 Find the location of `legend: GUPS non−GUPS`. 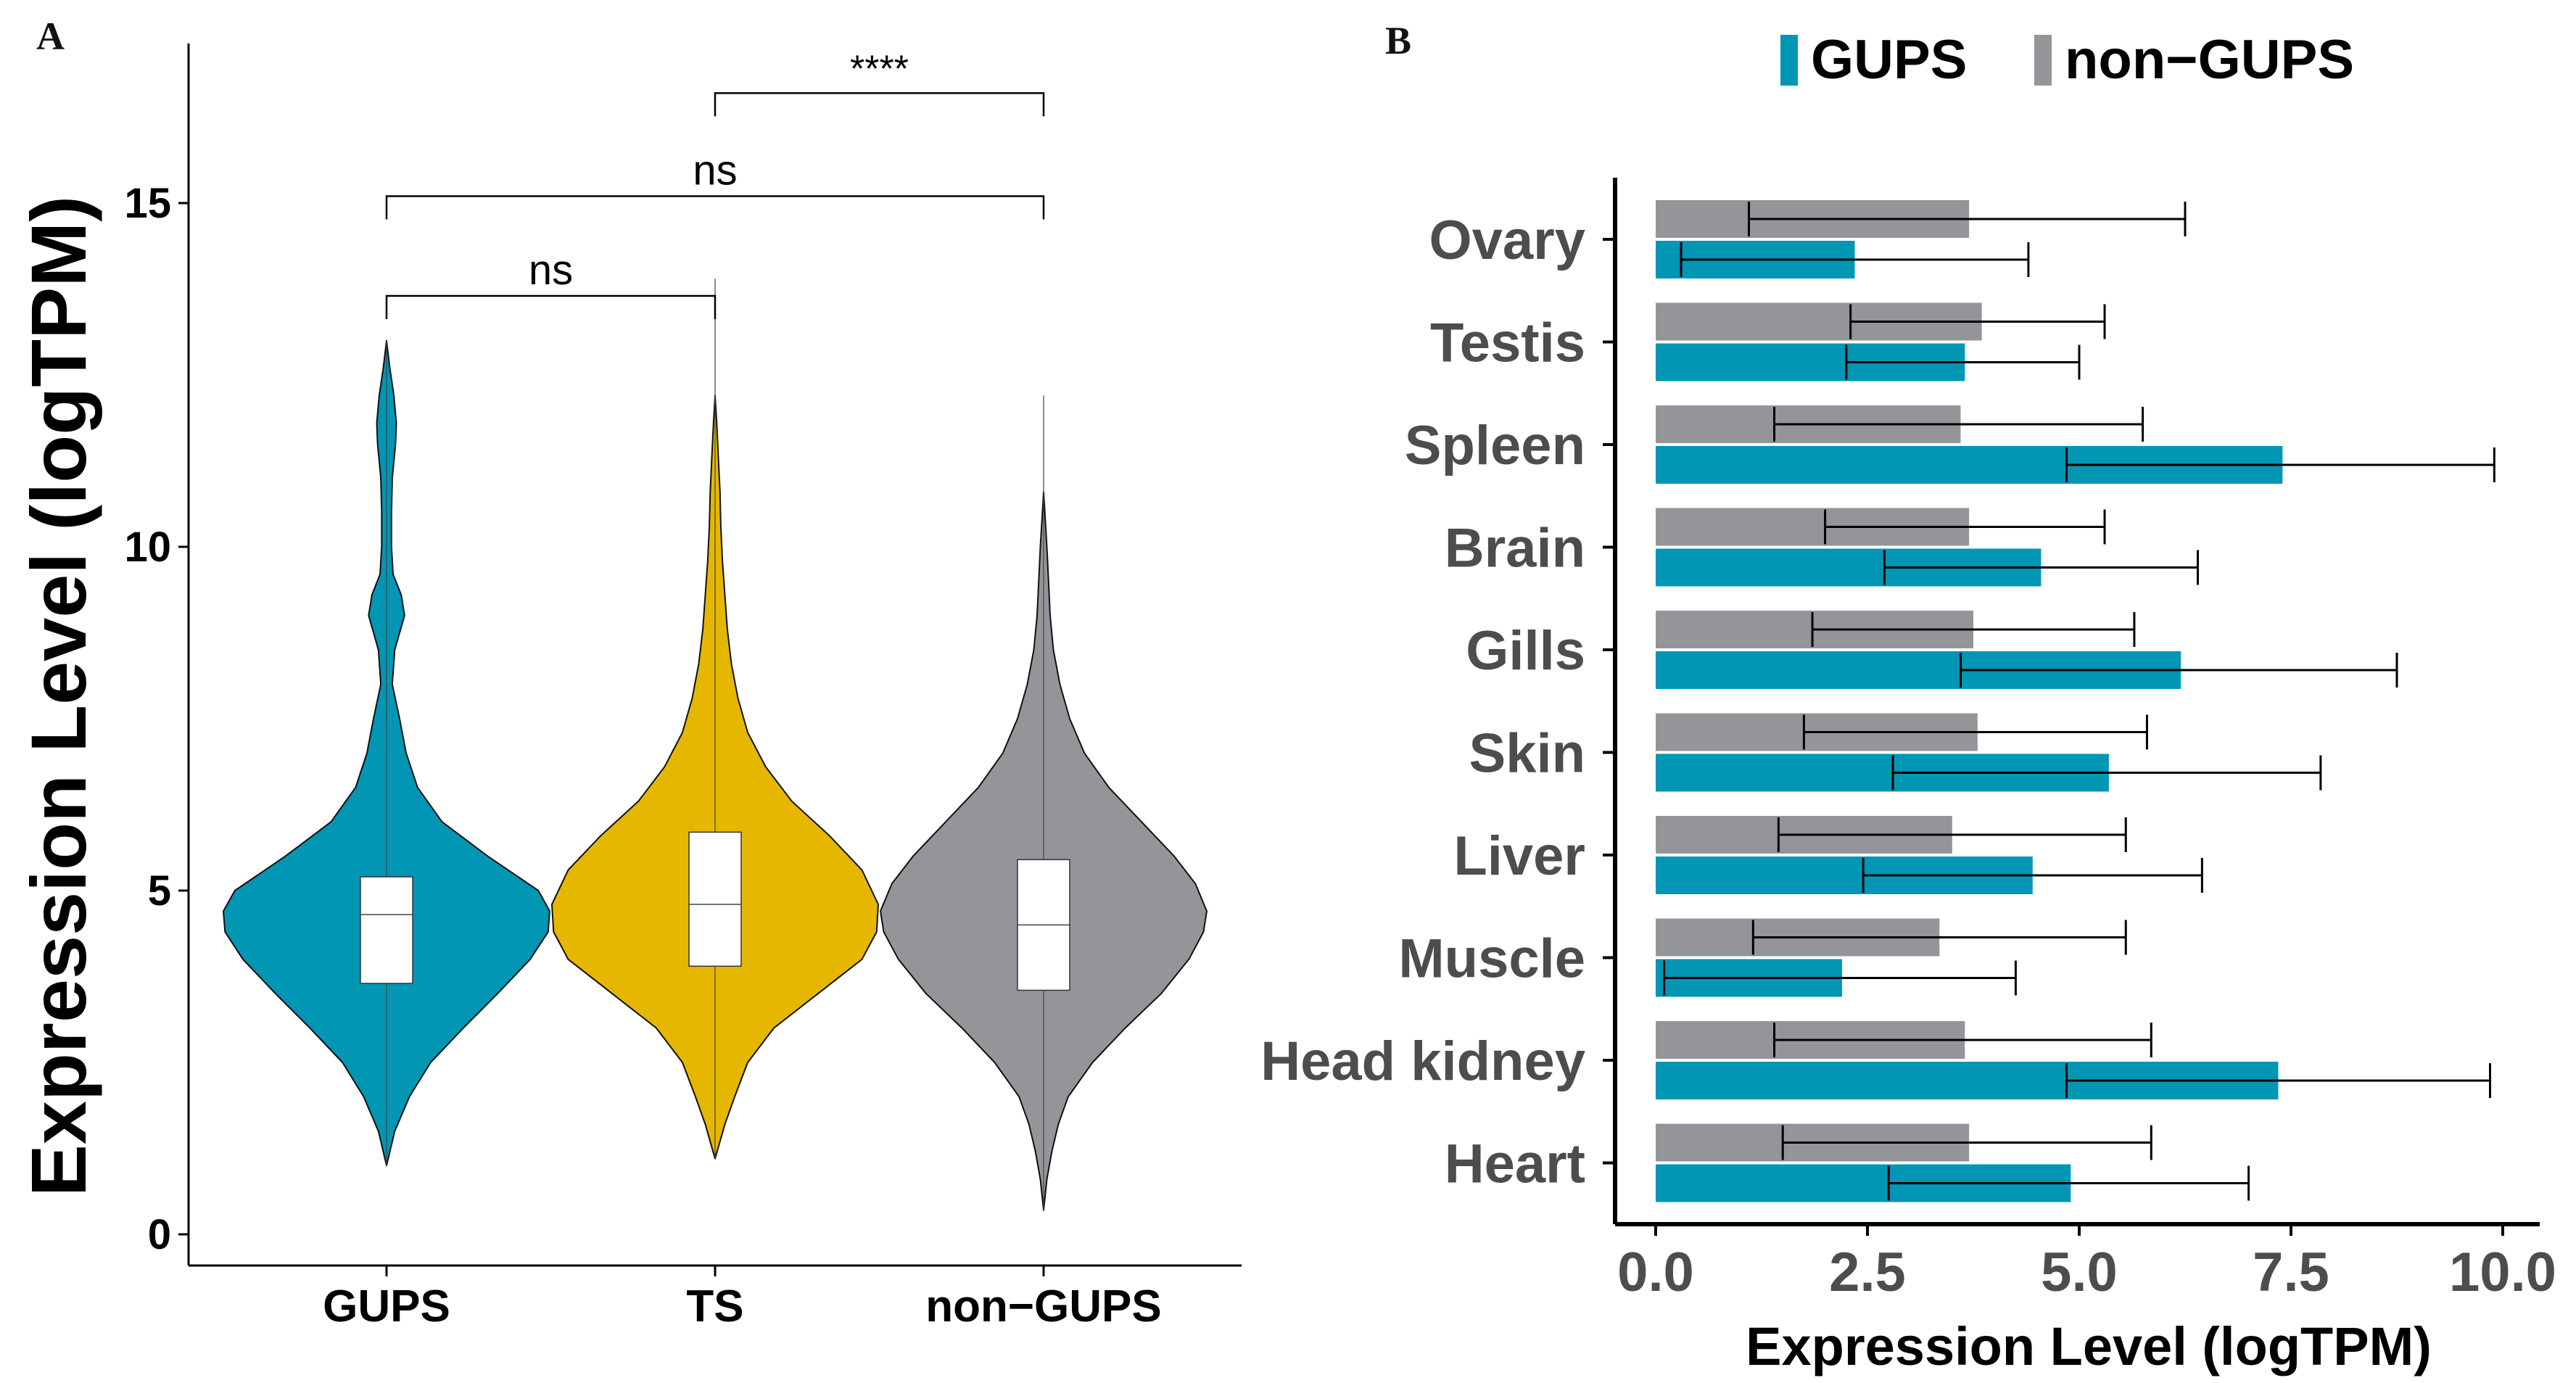

legend: GUPS non−GUPS is located at coordinates (2067, 60).